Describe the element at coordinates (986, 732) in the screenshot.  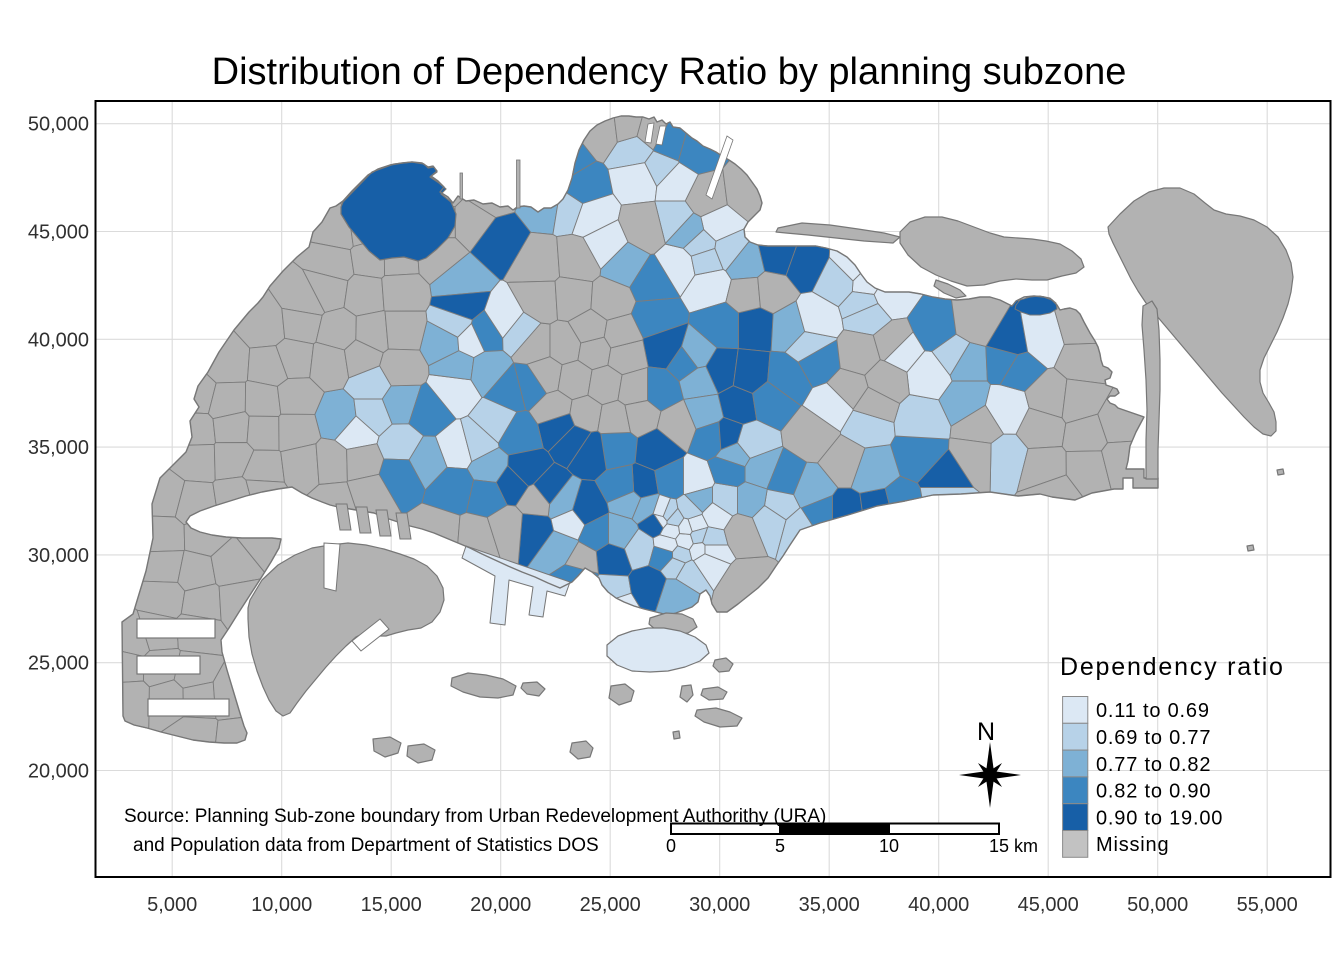
I see `svg-text: N` at that location.